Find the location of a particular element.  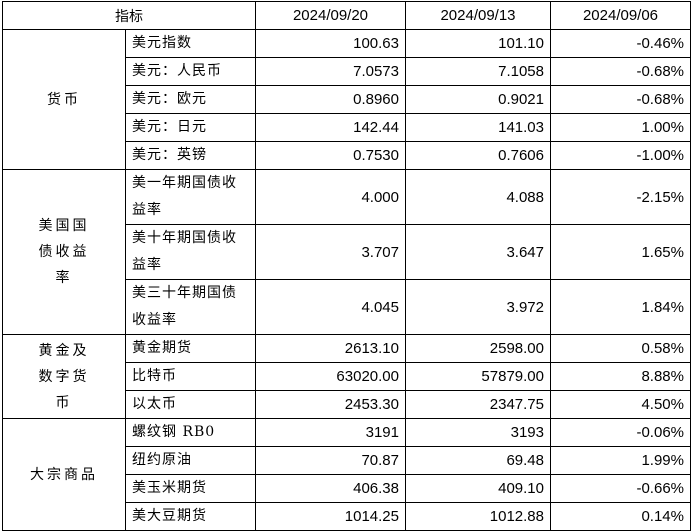

value-previous: 3.647 is located at coordinates (478, 252).